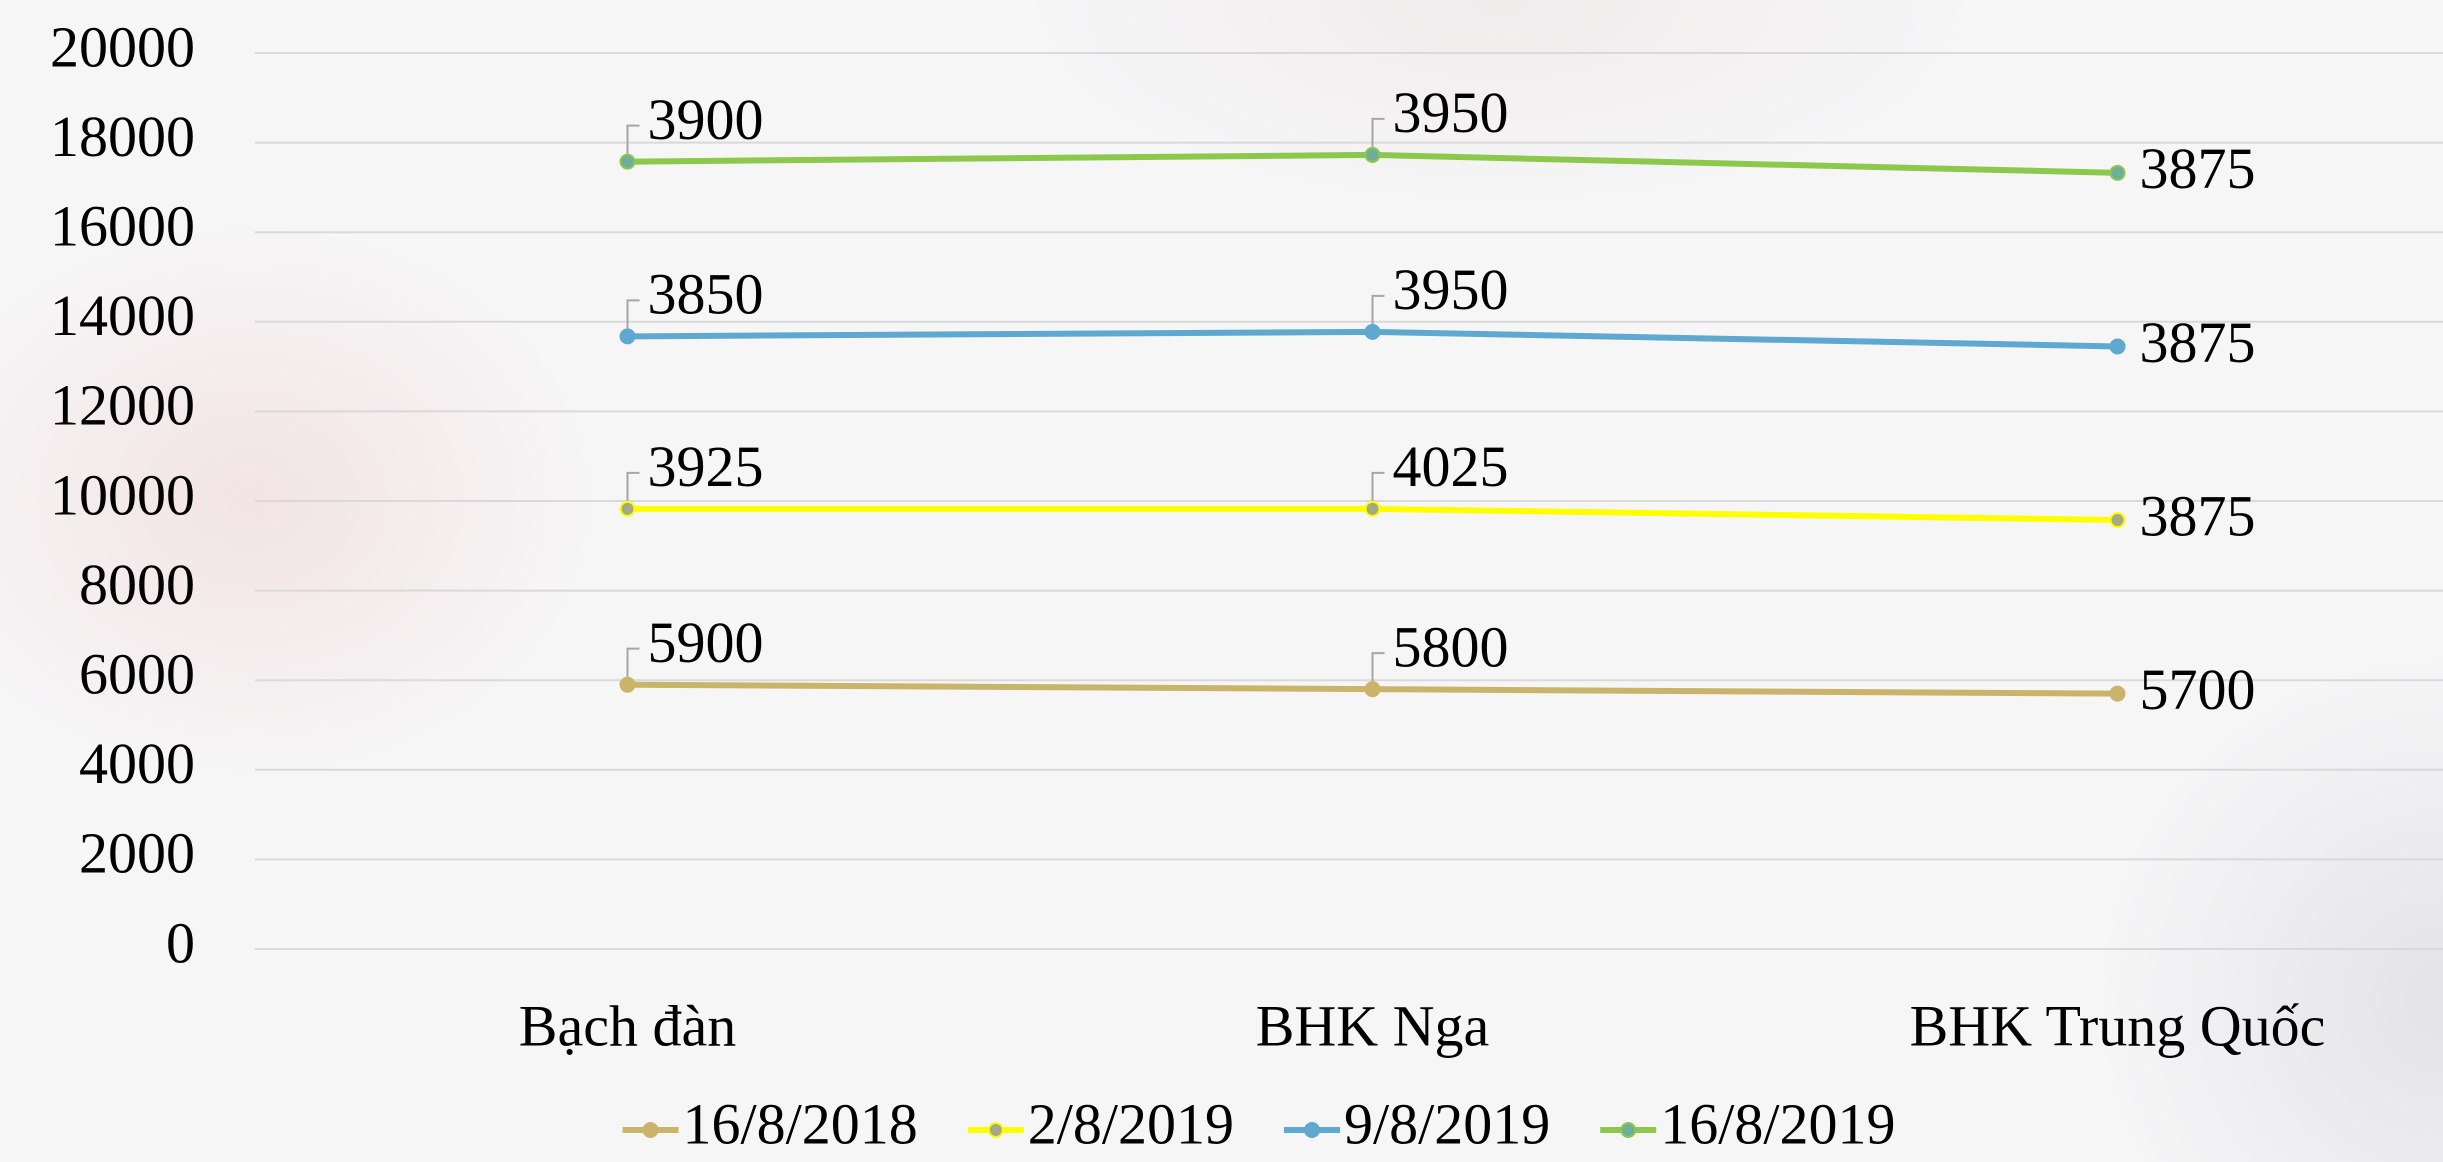 This screenshot has width=2443, height=1162. Describe the element at coordinates (2198, 689) in the screenshot. I see `data-label: 5700` at that location.